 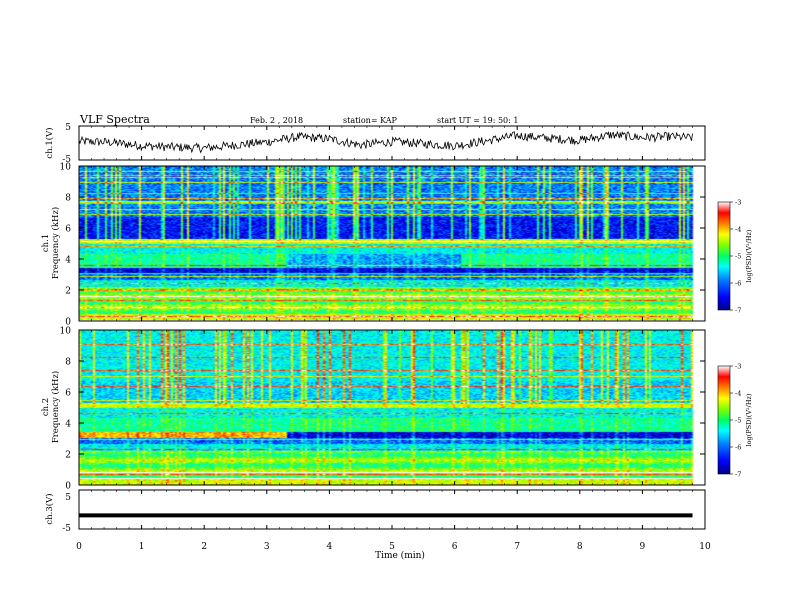 What do you see at coordinates (55, 407) in the screenshot?
I see `ch2-freq-ylabel: Frequency (kHz)` at bounding box center [55, 407].